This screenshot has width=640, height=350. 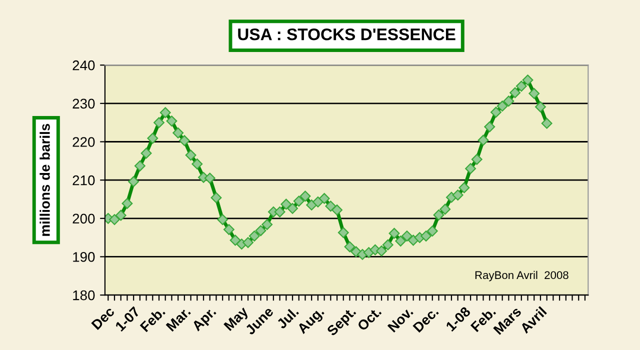 I want to click on y-tick-label: 220, so click(x=83, y=142).